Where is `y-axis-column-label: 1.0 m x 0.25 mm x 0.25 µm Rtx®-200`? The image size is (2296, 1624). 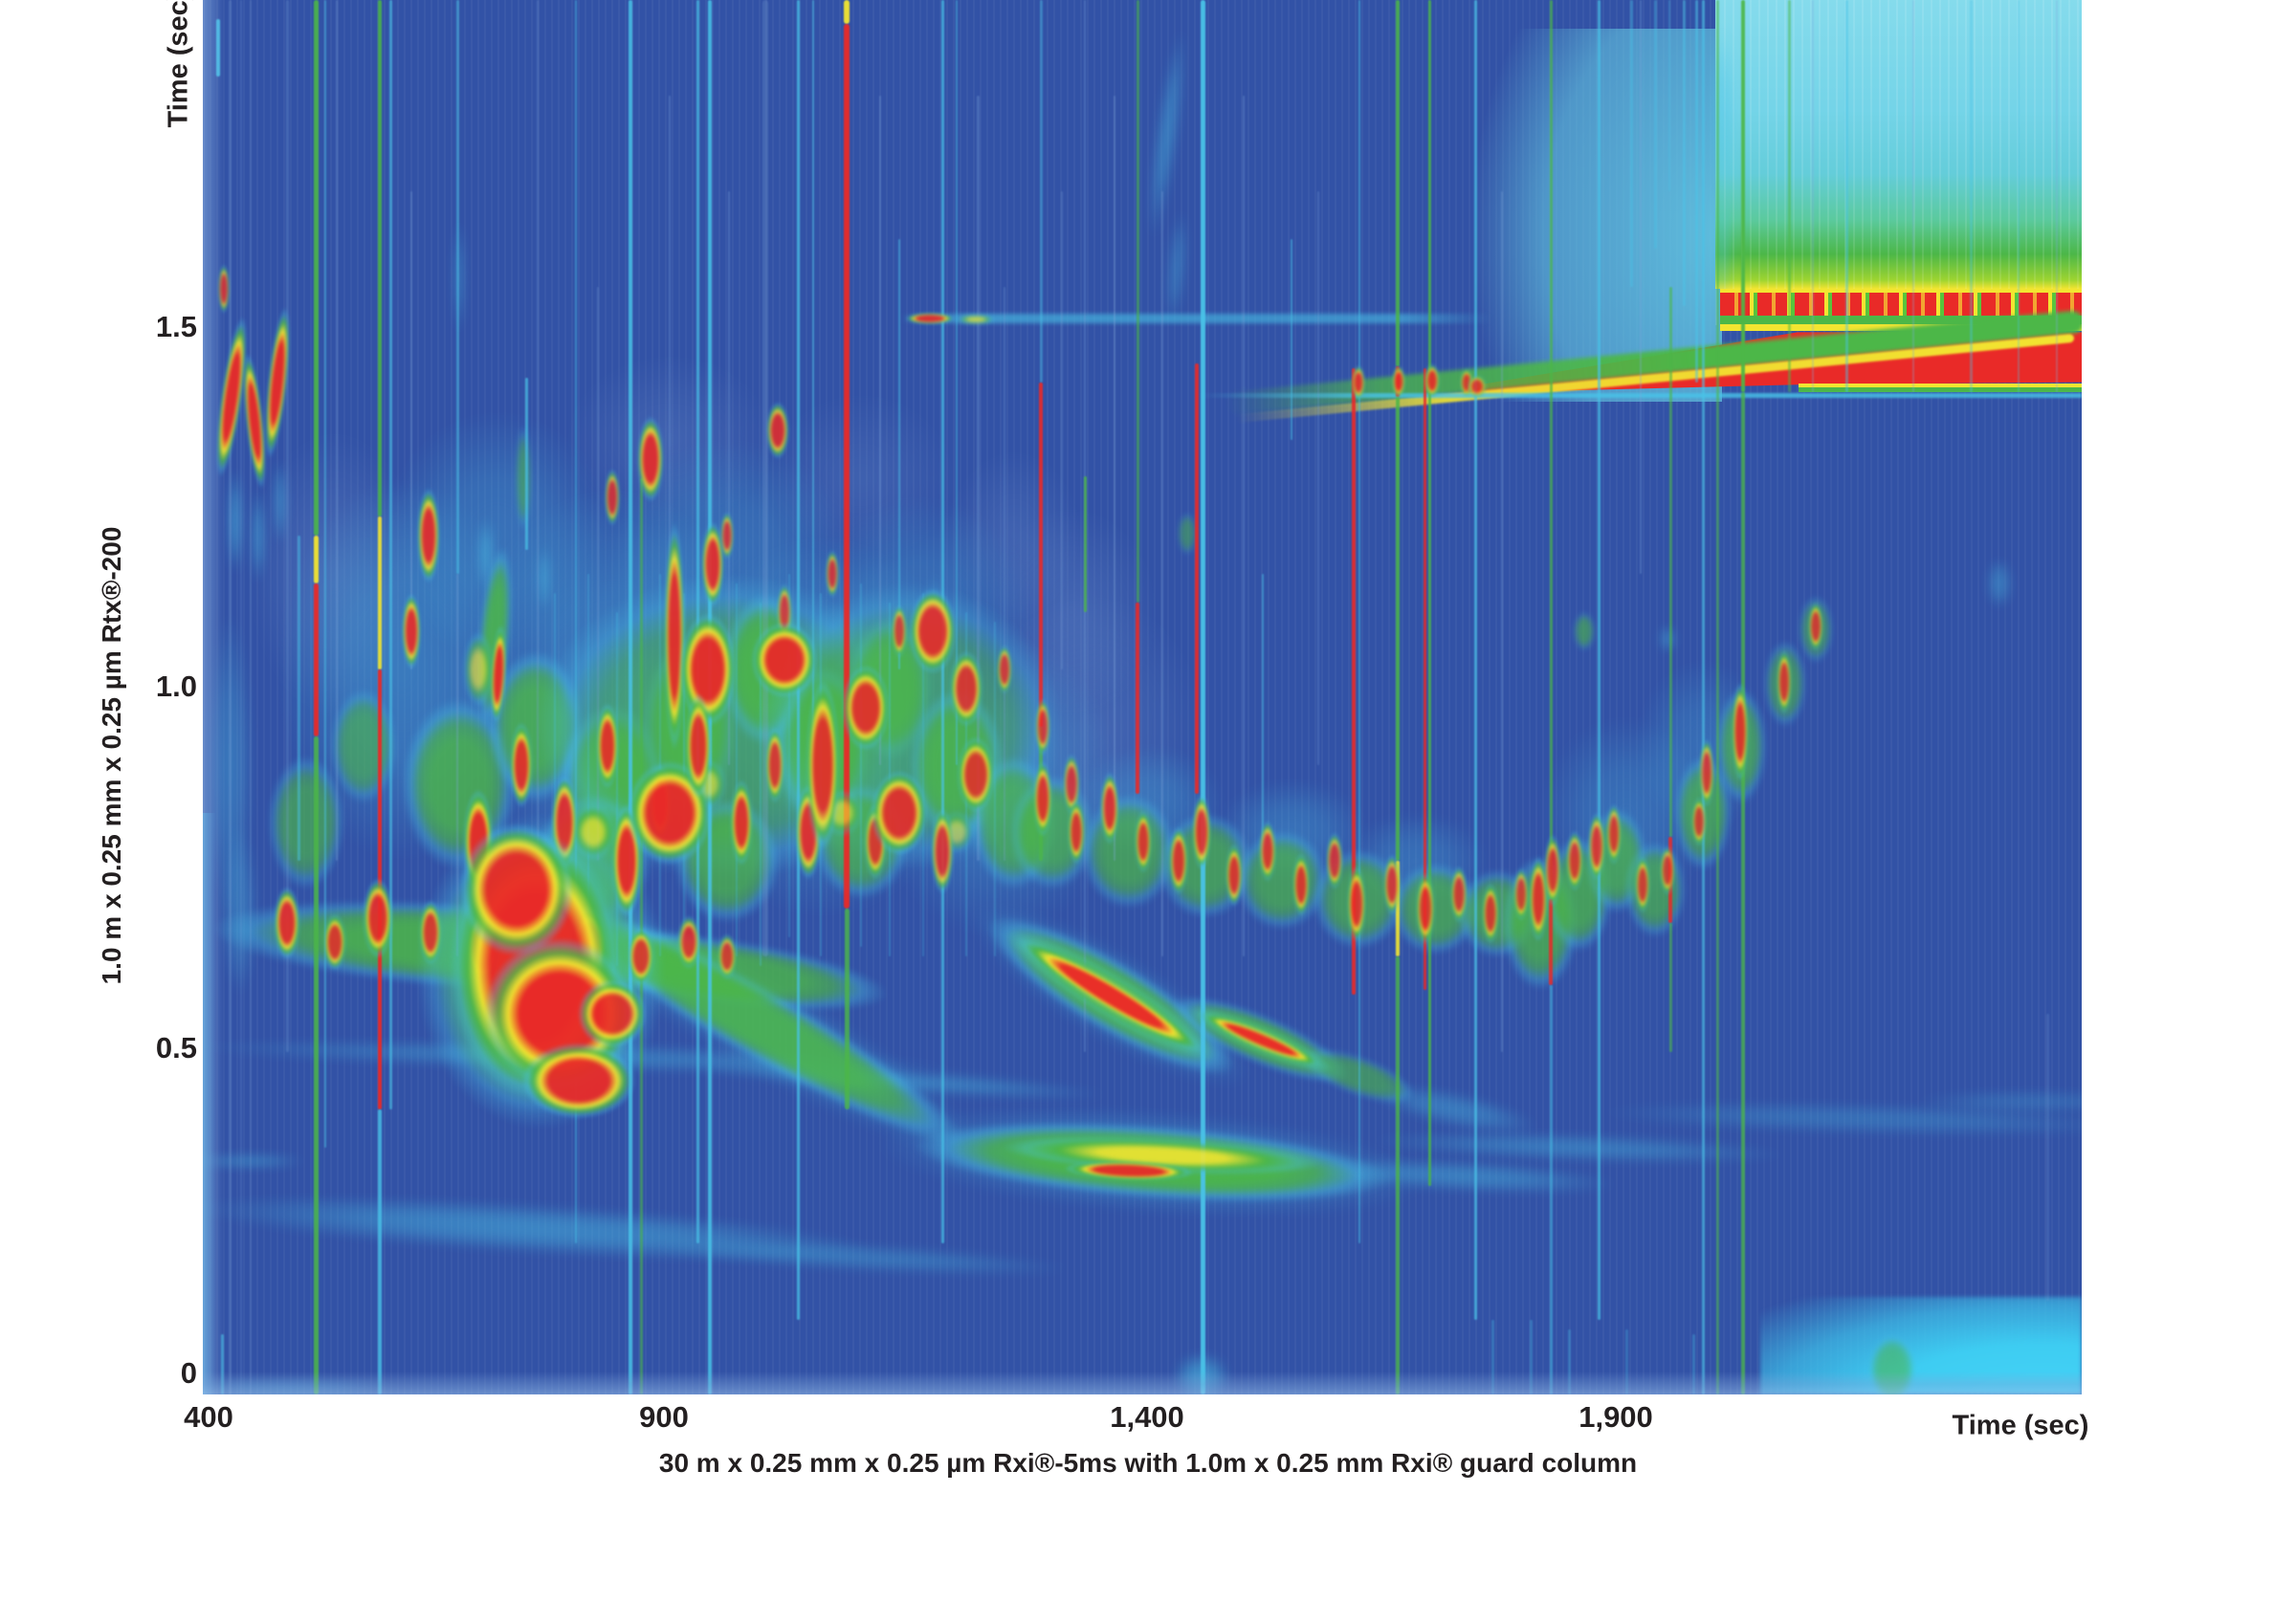 y-axis-column-label: 1.0 m x 0.25 mm x 0.25 µm Rtx®-200 is located at coordinates (111, 756).